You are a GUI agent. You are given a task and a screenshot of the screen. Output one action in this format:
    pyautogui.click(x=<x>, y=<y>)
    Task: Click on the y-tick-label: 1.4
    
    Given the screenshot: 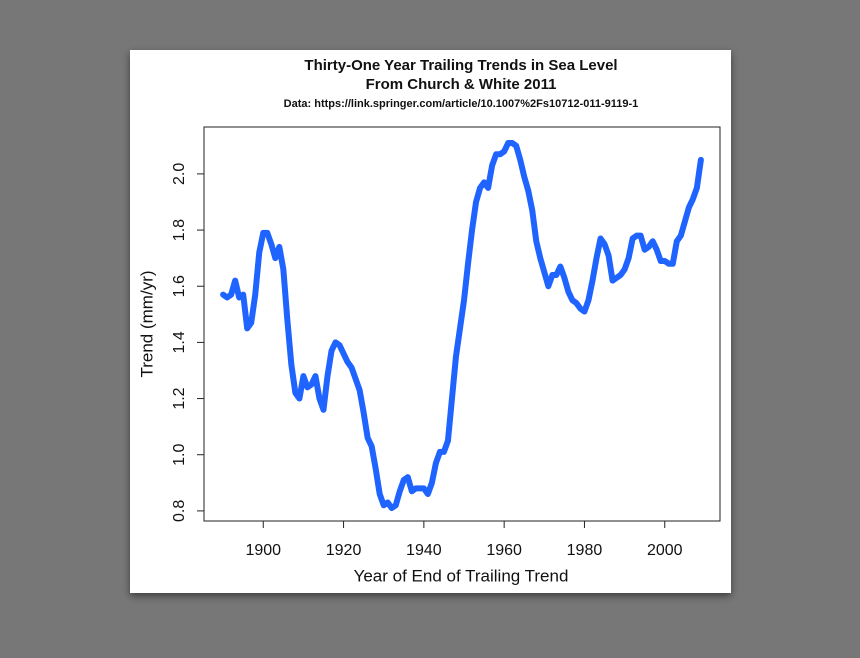 What is the action you would take?
    pyautogui.click(x=179, y=342)
    